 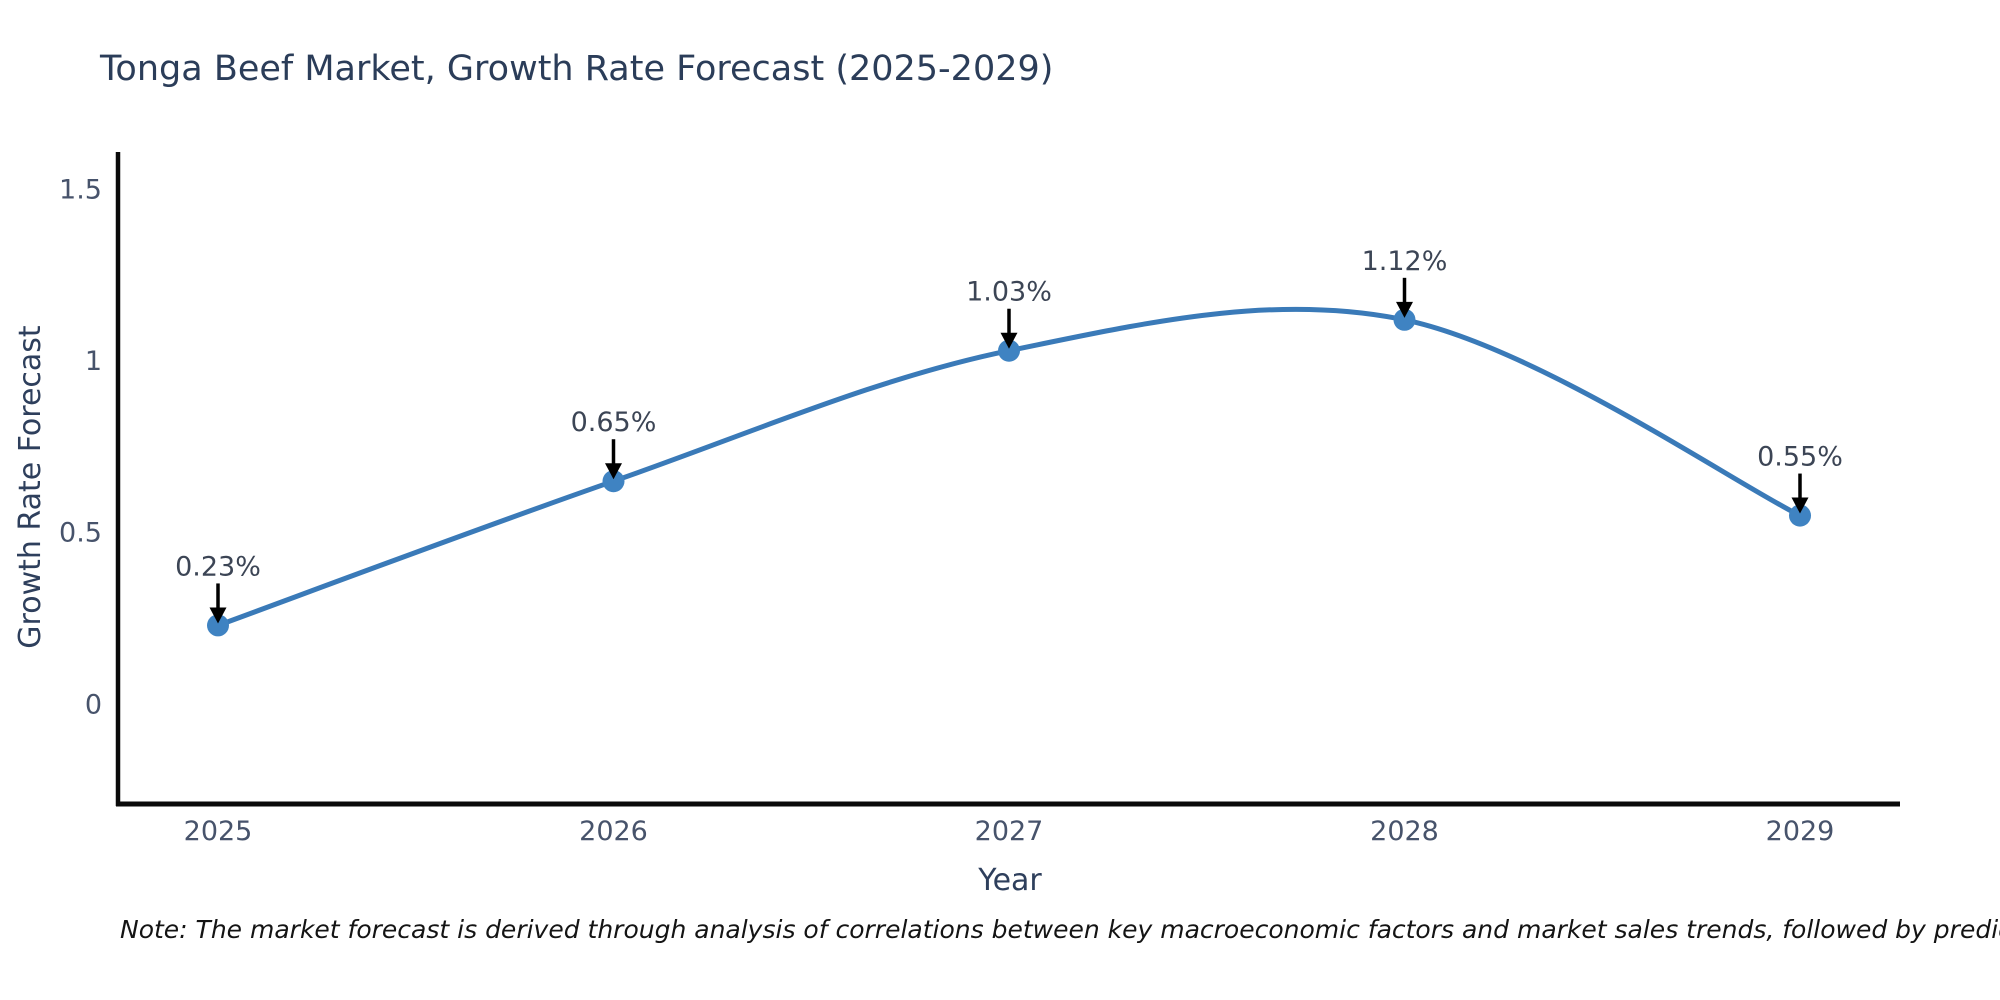 I want to click on x-tick-label: 2027, so click(x=1009, y=831).